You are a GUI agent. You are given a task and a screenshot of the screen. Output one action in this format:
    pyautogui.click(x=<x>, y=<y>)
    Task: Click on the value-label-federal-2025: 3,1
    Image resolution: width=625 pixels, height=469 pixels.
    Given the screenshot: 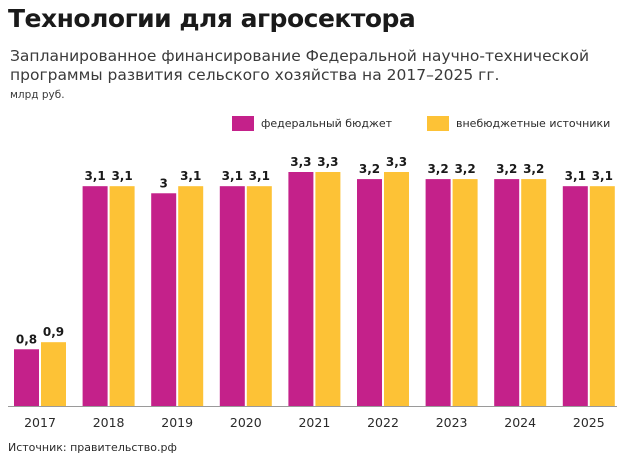 What is the action you would take?
    pyautogui.click(x=575, y=176)
    